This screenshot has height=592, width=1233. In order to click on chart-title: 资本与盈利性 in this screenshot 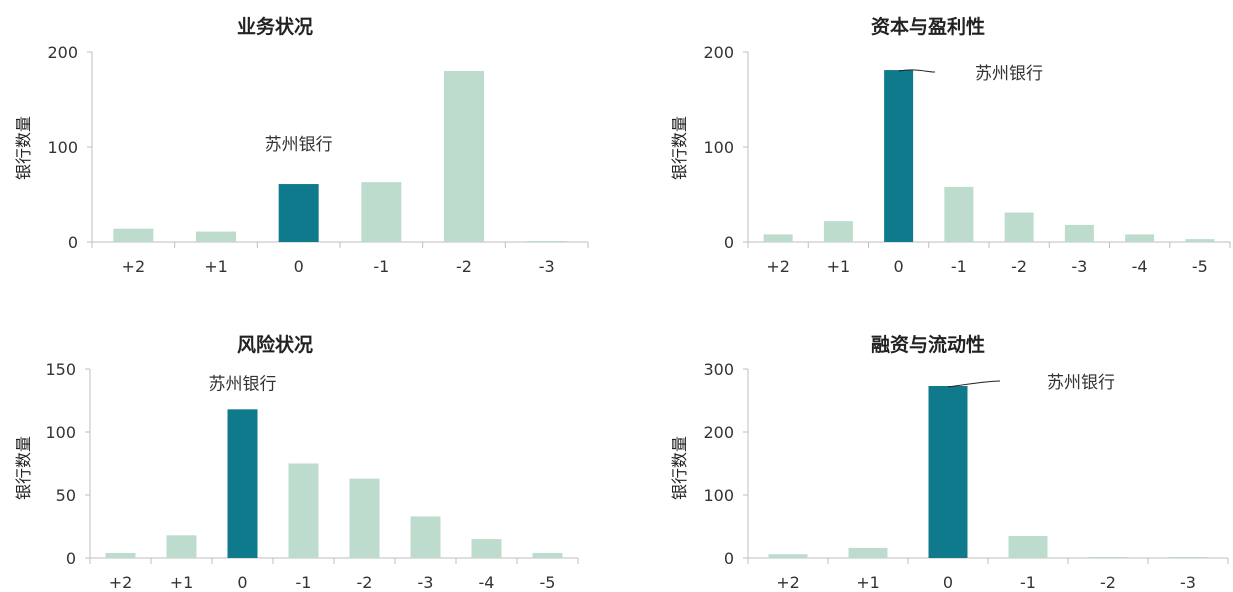, I will do `click(927, 27)`.